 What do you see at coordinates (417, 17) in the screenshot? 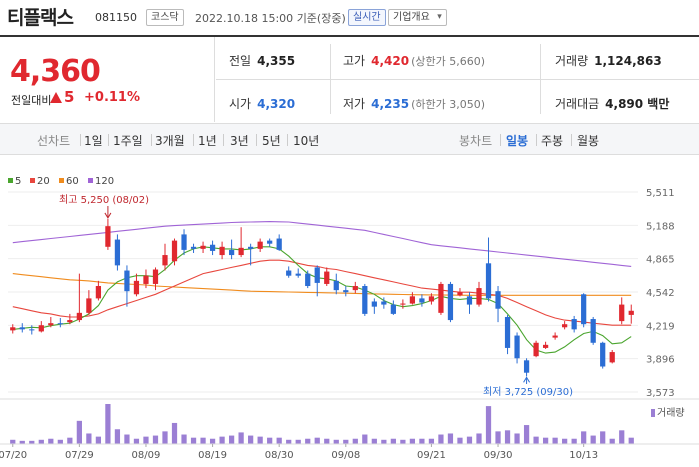
I see `company-info-button: 기업개요 ▾` at bounding box center [417, 17].